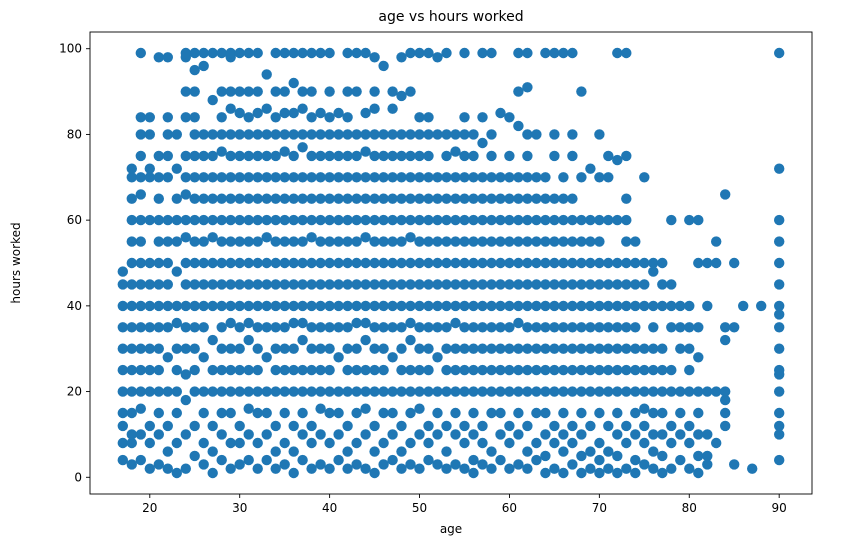 The image size is (850, 545). I want to click on y-tick-label: 40, so click(74, 306).